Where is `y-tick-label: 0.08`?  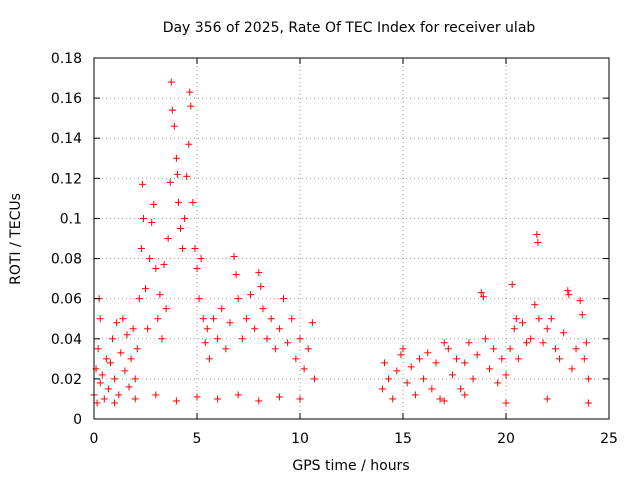 y-tick-label: 0.08 is located at coordinates (66, 260).